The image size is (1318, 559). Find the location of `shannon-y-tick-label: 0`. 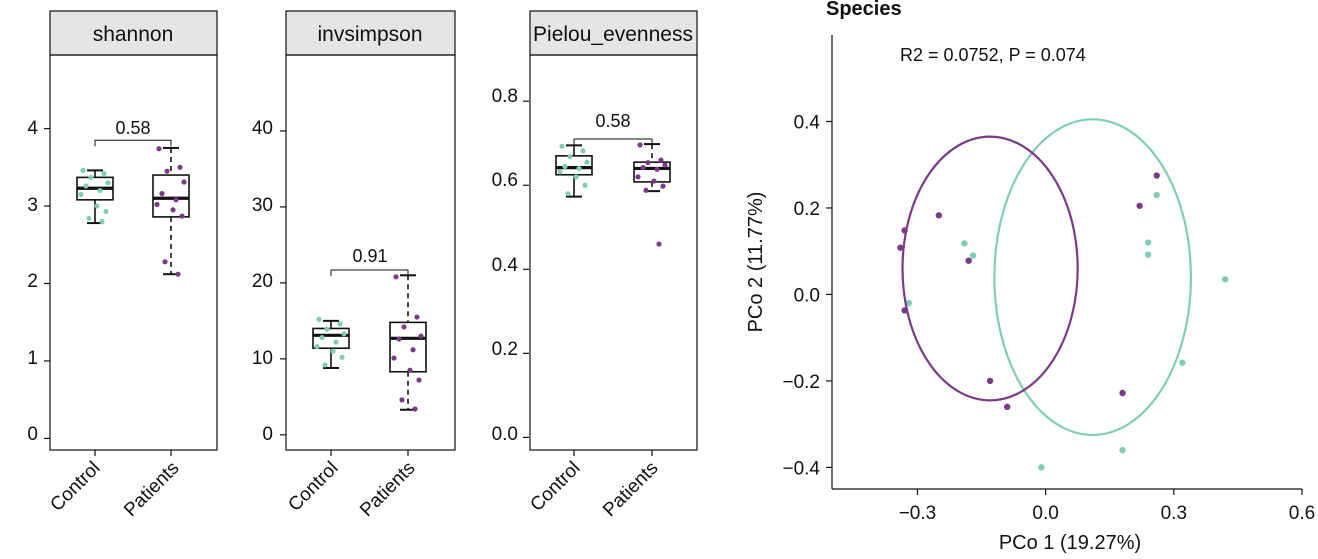

shannon-y-tick-label: 0 is located at coordinates (32, 434).